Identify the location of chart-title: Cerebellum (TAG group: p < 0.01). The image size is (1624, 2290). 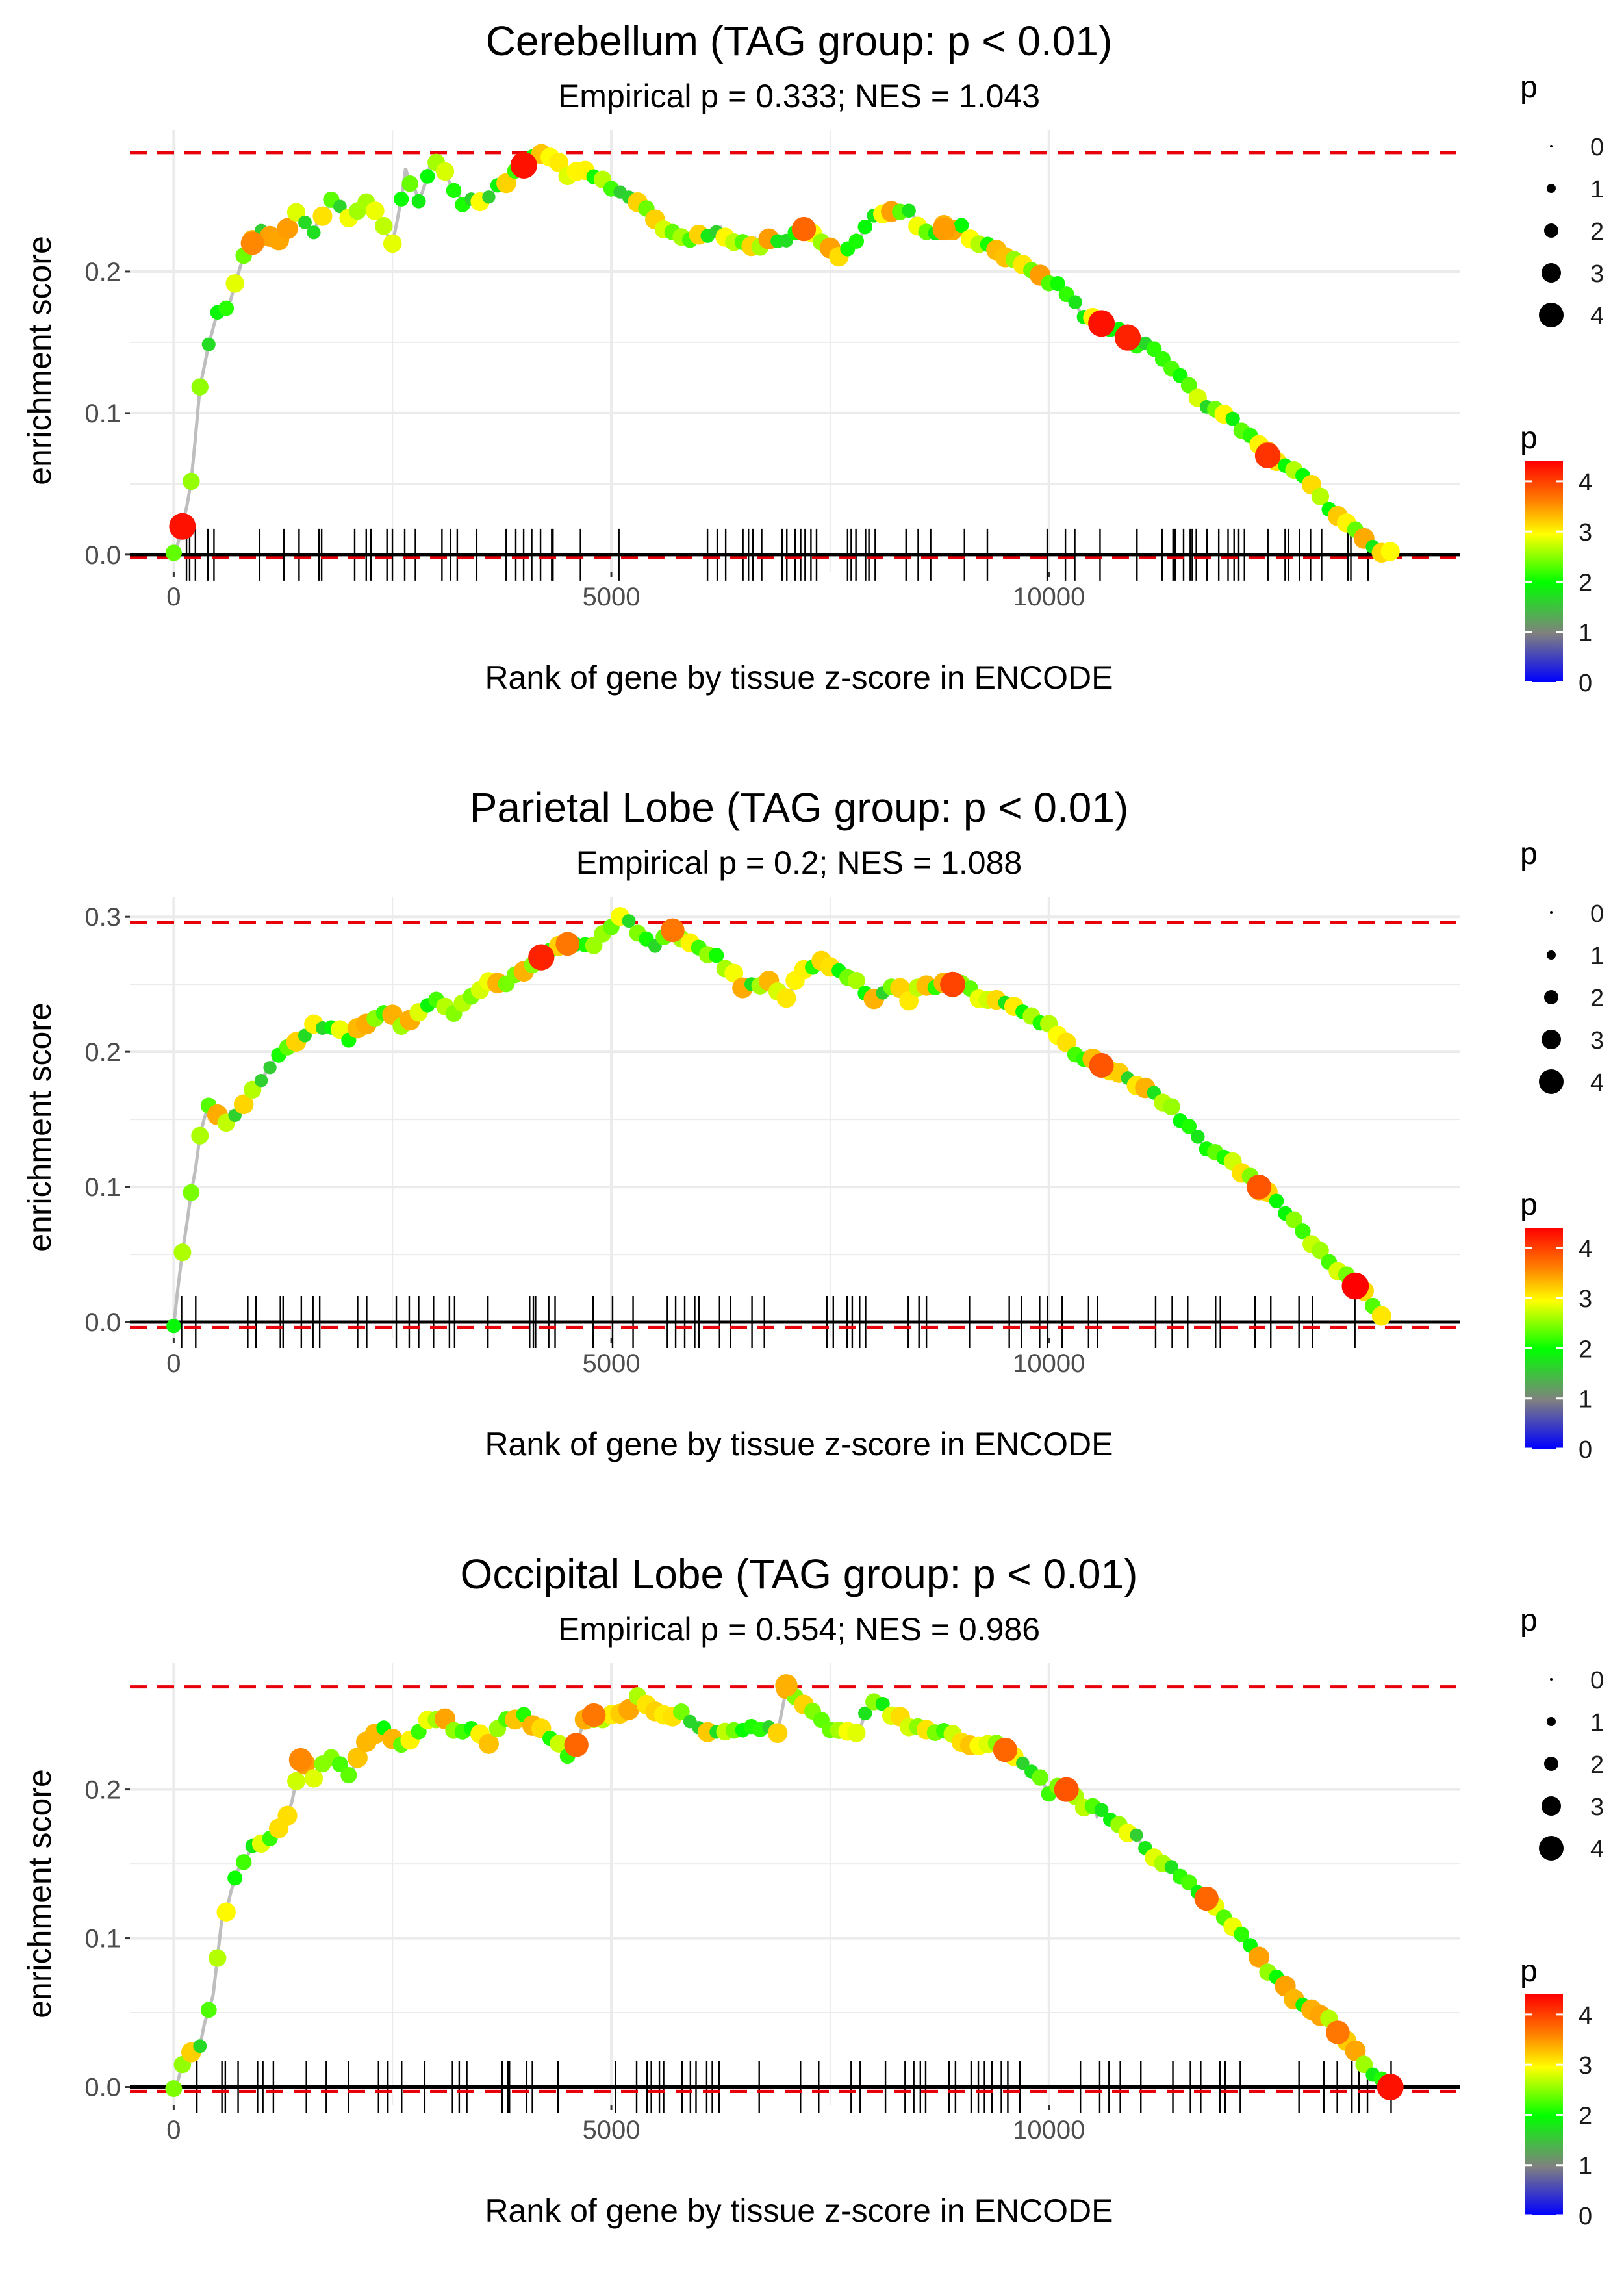
(799, 41).